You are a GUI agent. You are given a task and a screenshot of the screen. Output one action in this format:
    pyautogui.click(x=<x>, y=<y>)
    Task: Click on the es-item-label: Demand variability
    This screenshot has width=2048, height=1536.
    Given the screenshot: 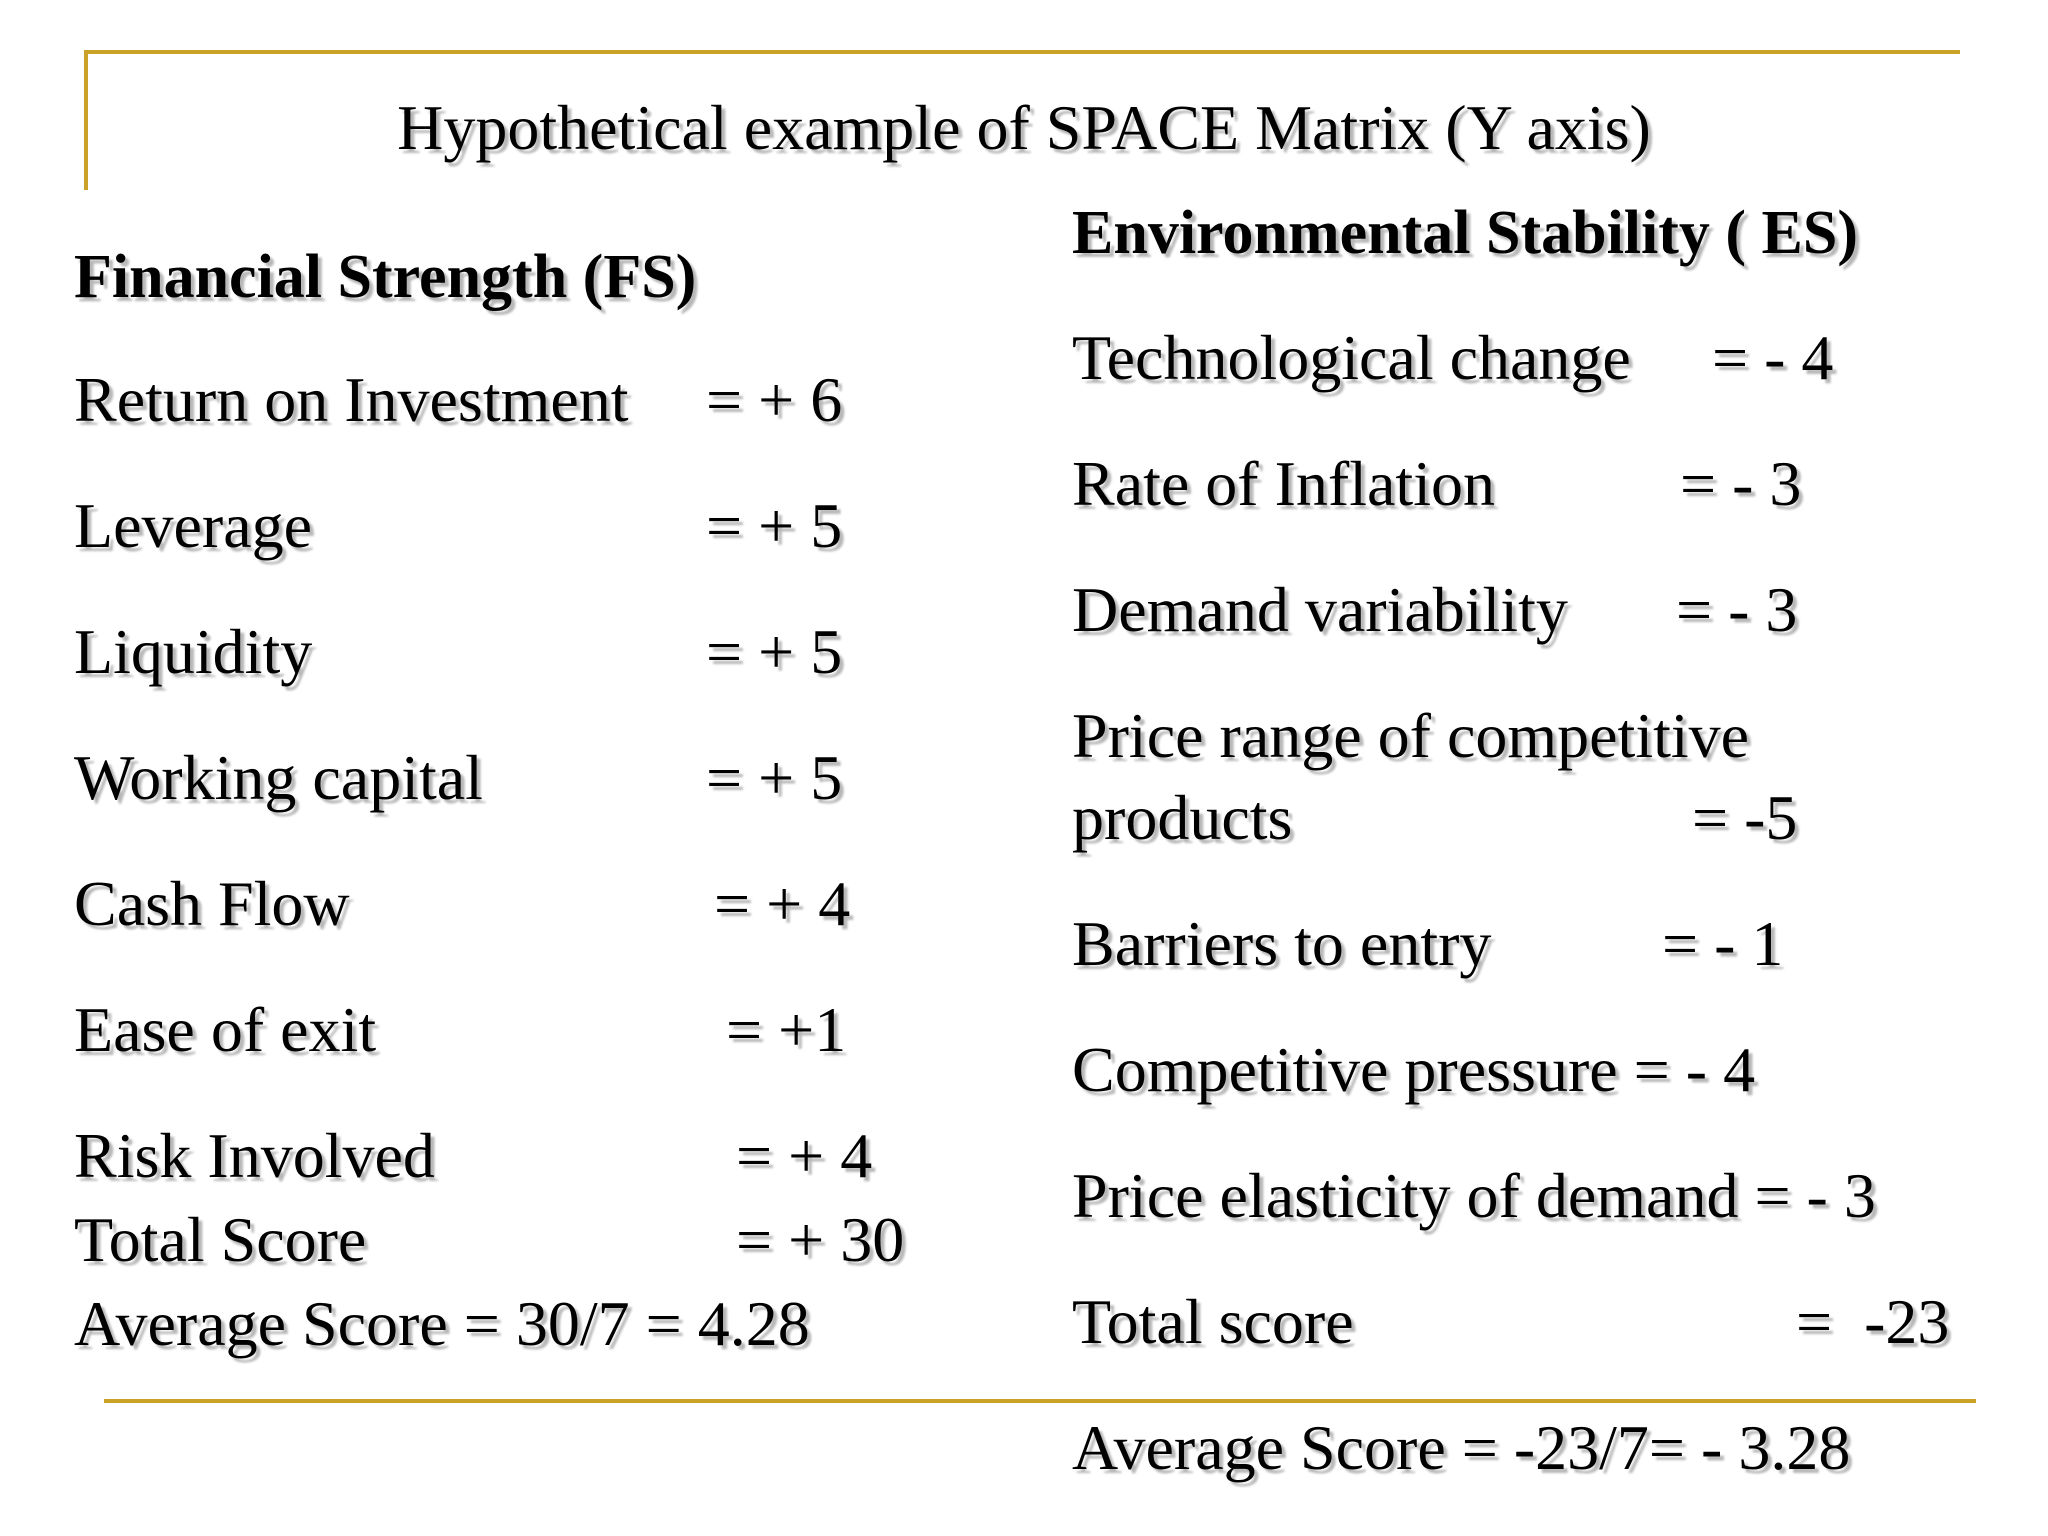 What is the action you would take?
    pyautogui.click(x=1320, y=609)
    